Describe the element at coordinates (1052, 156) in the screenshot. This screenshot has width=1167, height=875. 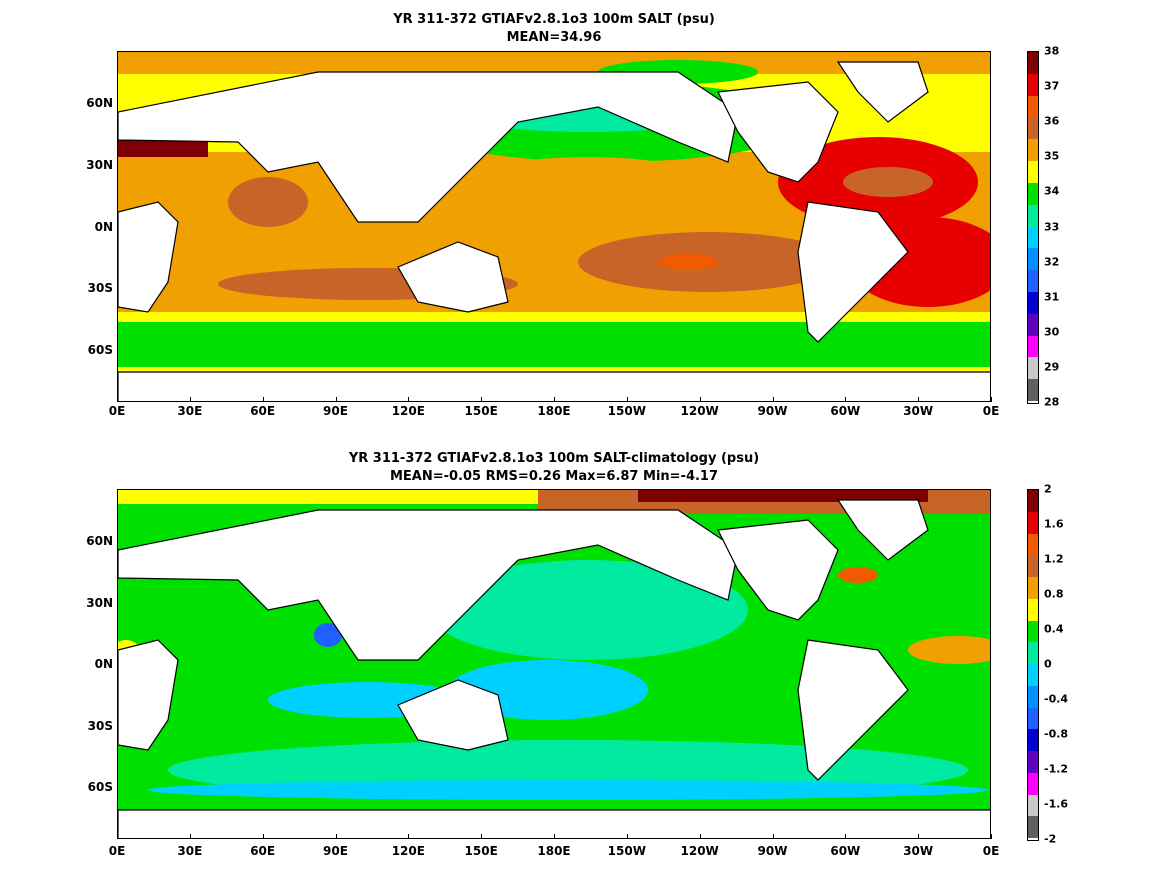
I see `colorbar-tick-label: 35` at that location.